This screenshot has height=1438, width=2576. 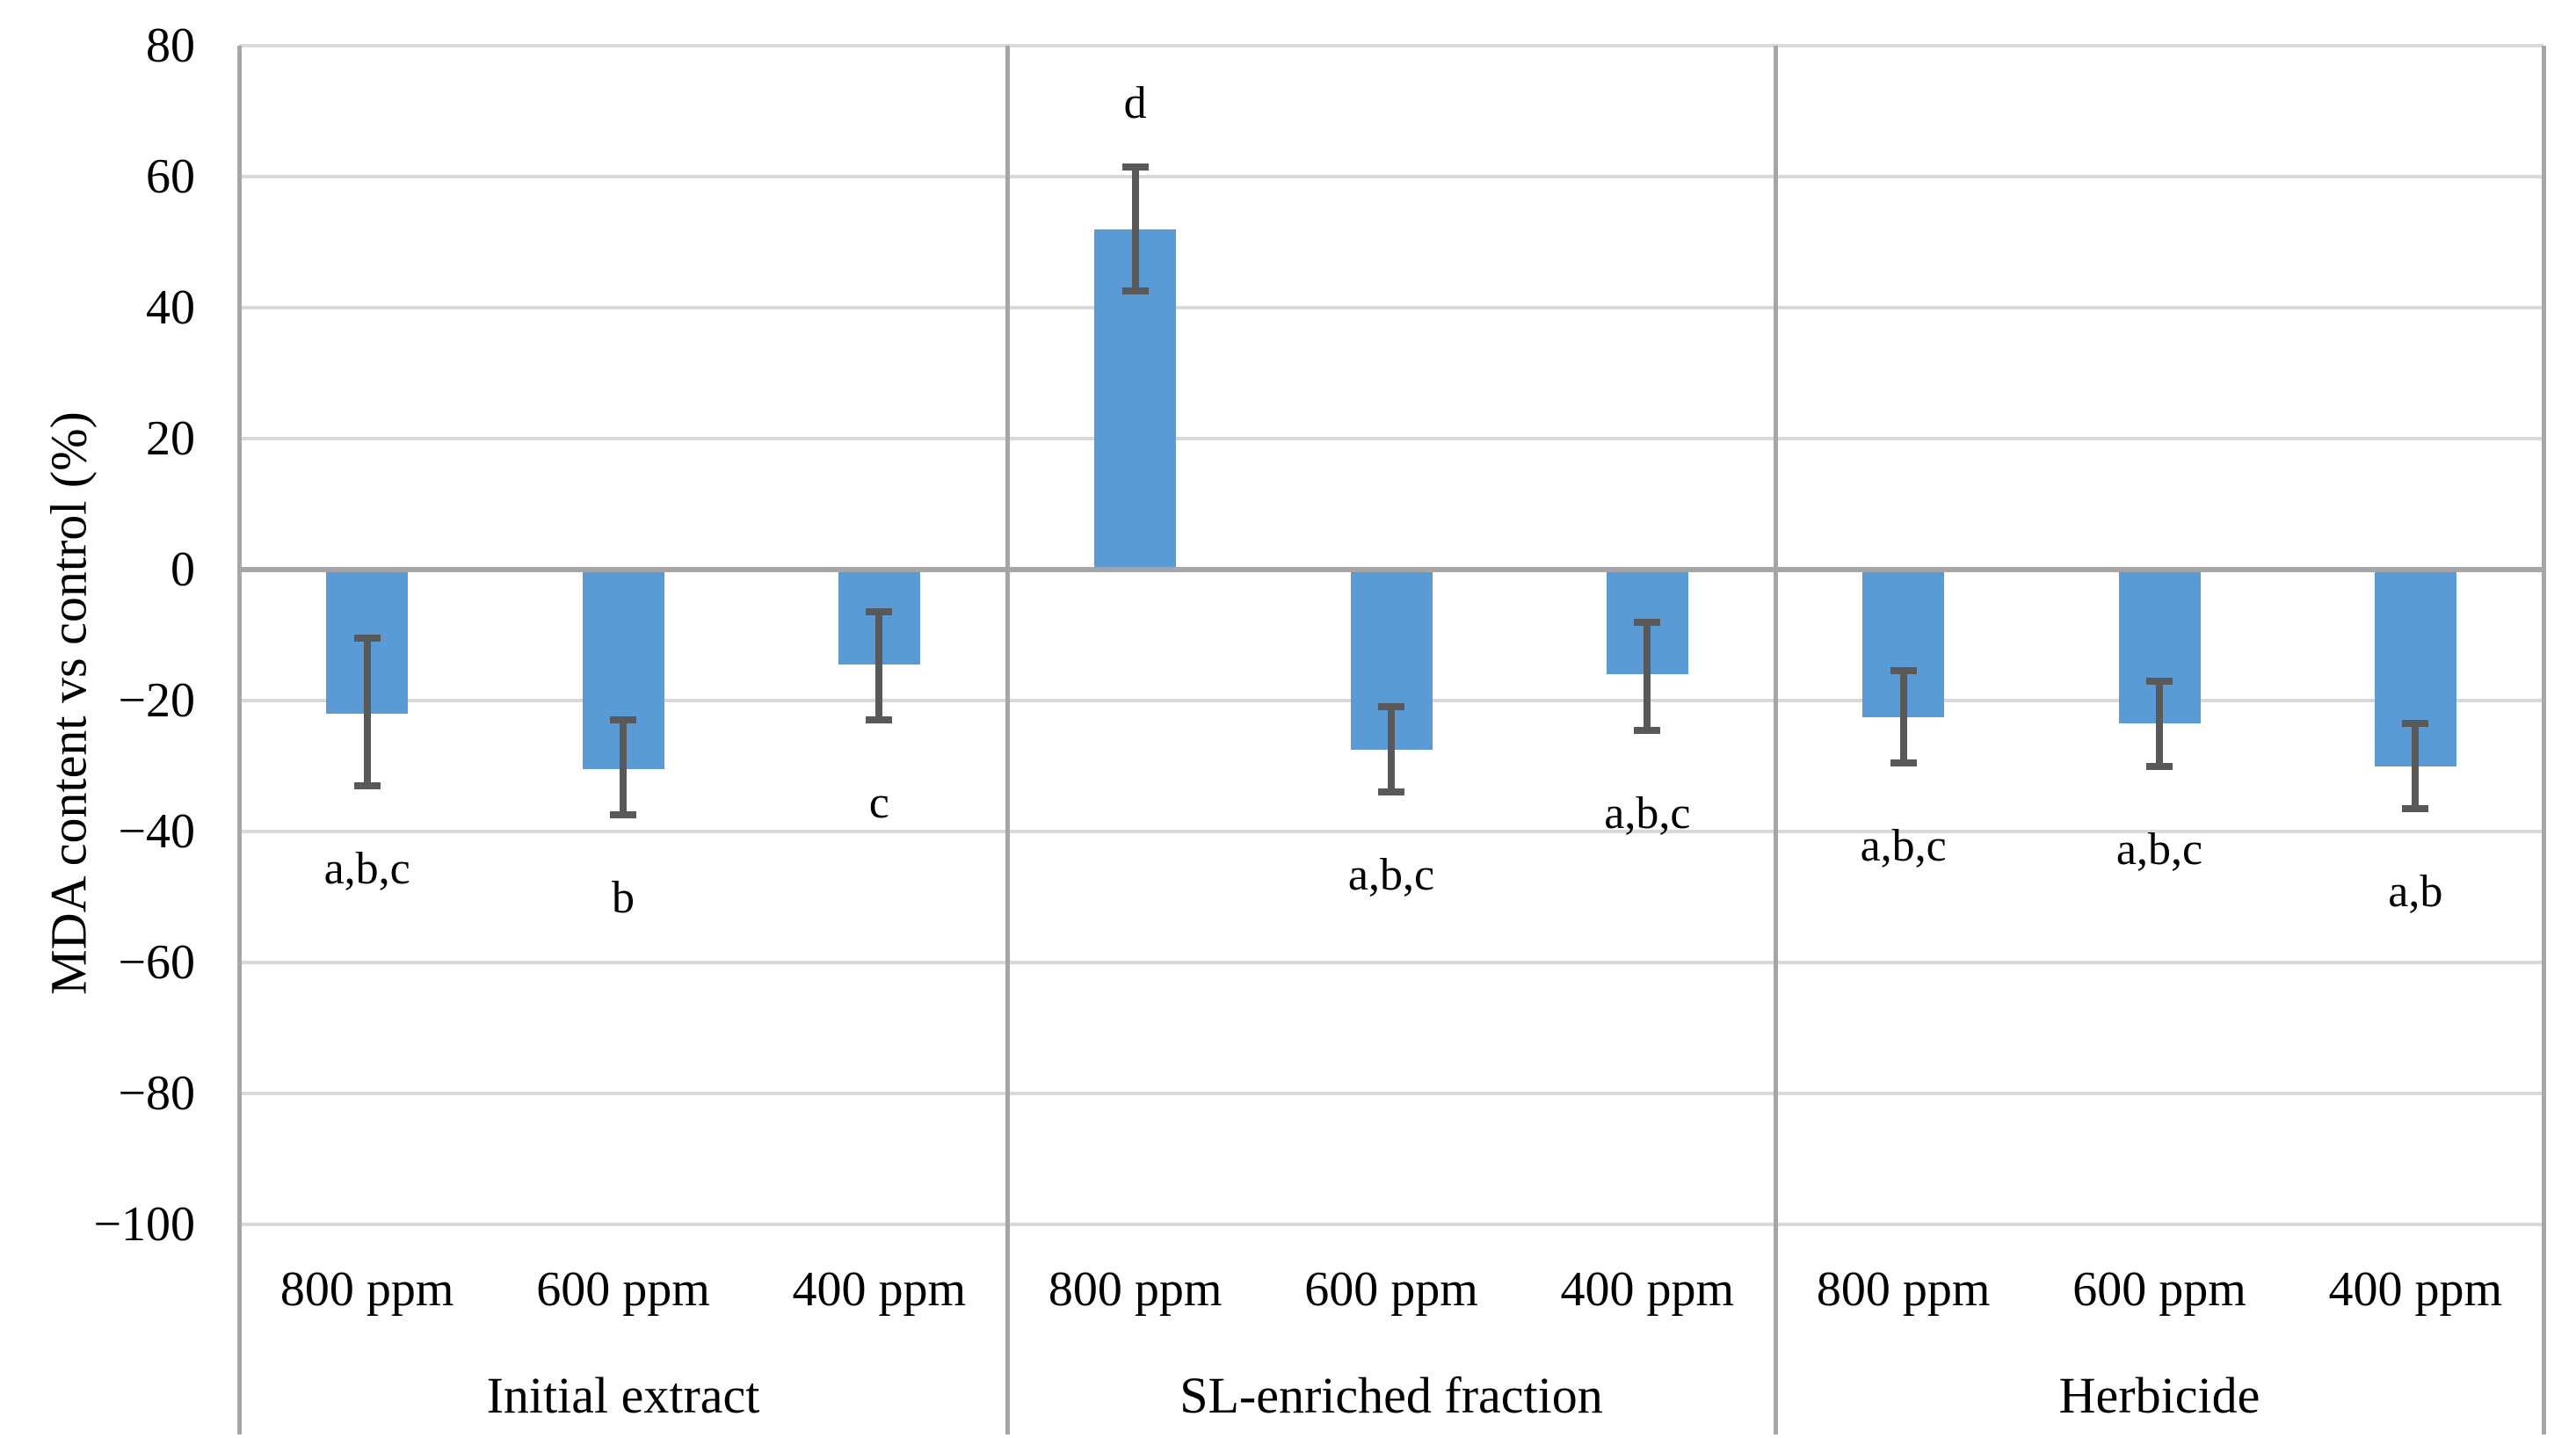 I want to click on plot-right-border, so click(x=2544, y=740).